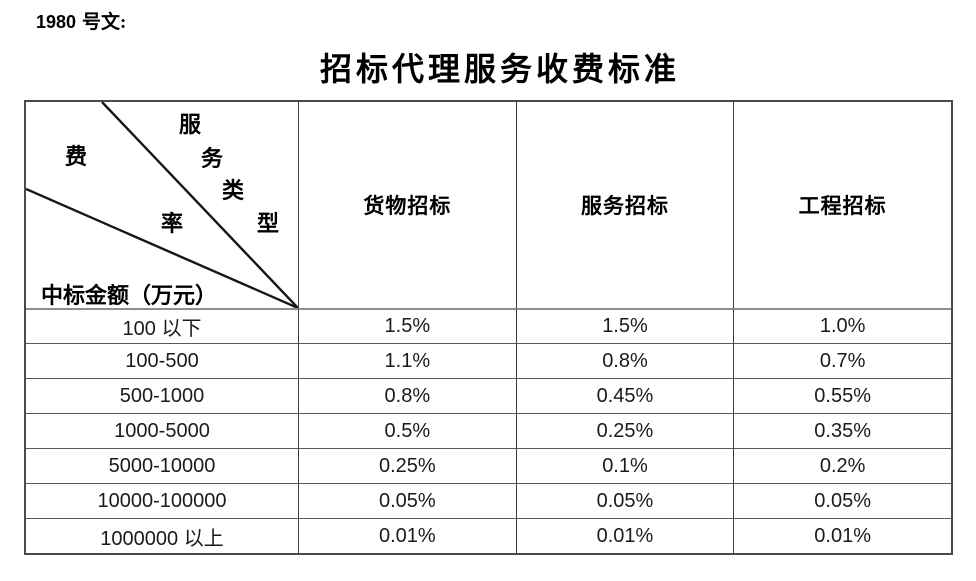 The width and height of the screenshot is (976, 581). What do you see at coordinates (162, 325) in the screenshot?
I see `amount-cell: 100 以下` at bounding box center [162, 325].